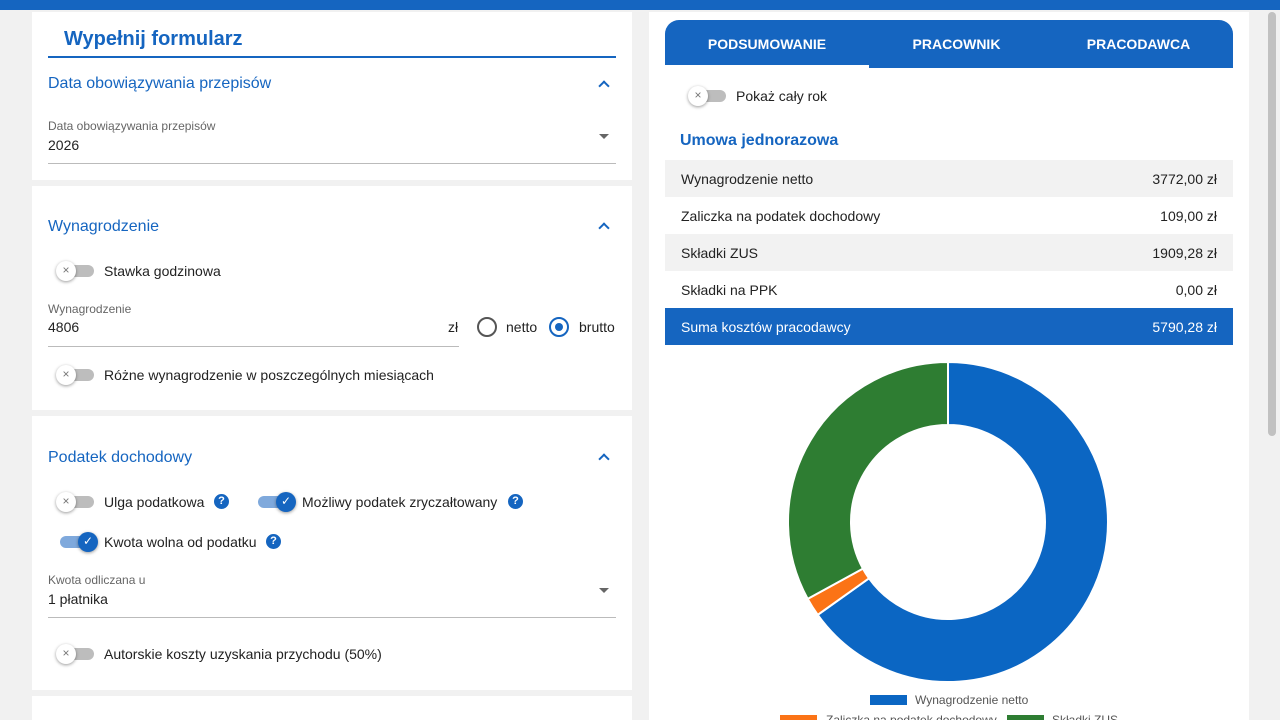 This screenshot has width=1280, height=720. What do you see at coordinates (160, 83) in the screenshot?
I see `section-title: Data obowiązywania przepisów` at bounding box center [160, 83].